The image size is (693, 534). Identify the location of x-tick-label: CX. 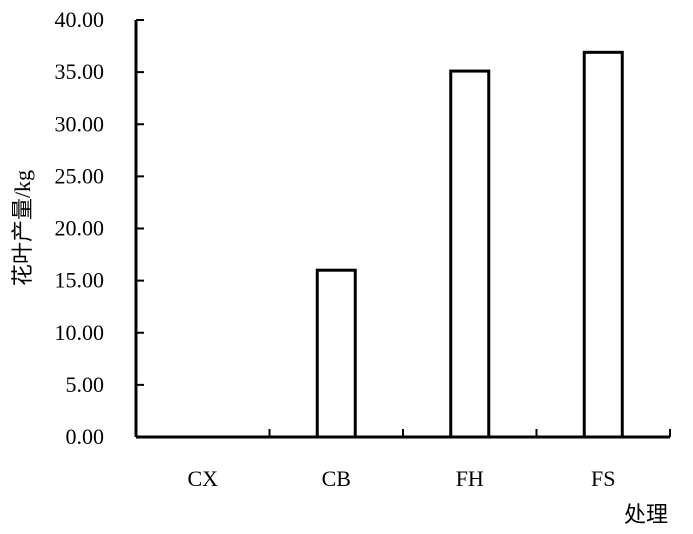
(202, 478).